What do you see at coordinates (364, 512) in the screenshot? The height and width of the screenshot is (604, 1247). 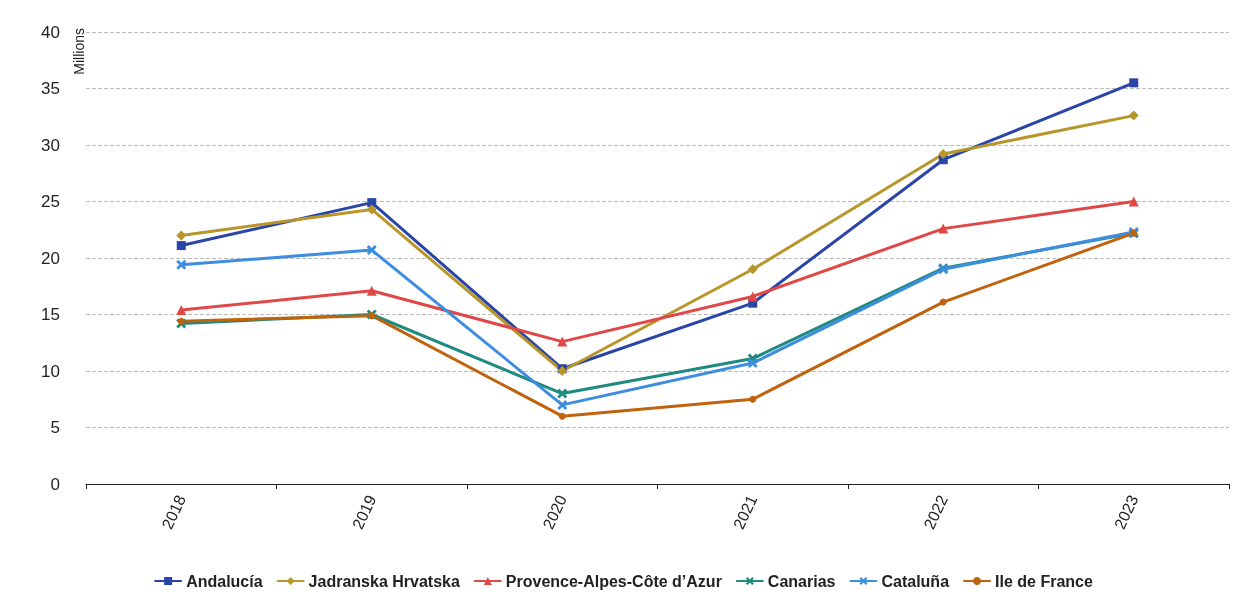 I see `x-tick-label: 2019` at bounding box center [364, 512].